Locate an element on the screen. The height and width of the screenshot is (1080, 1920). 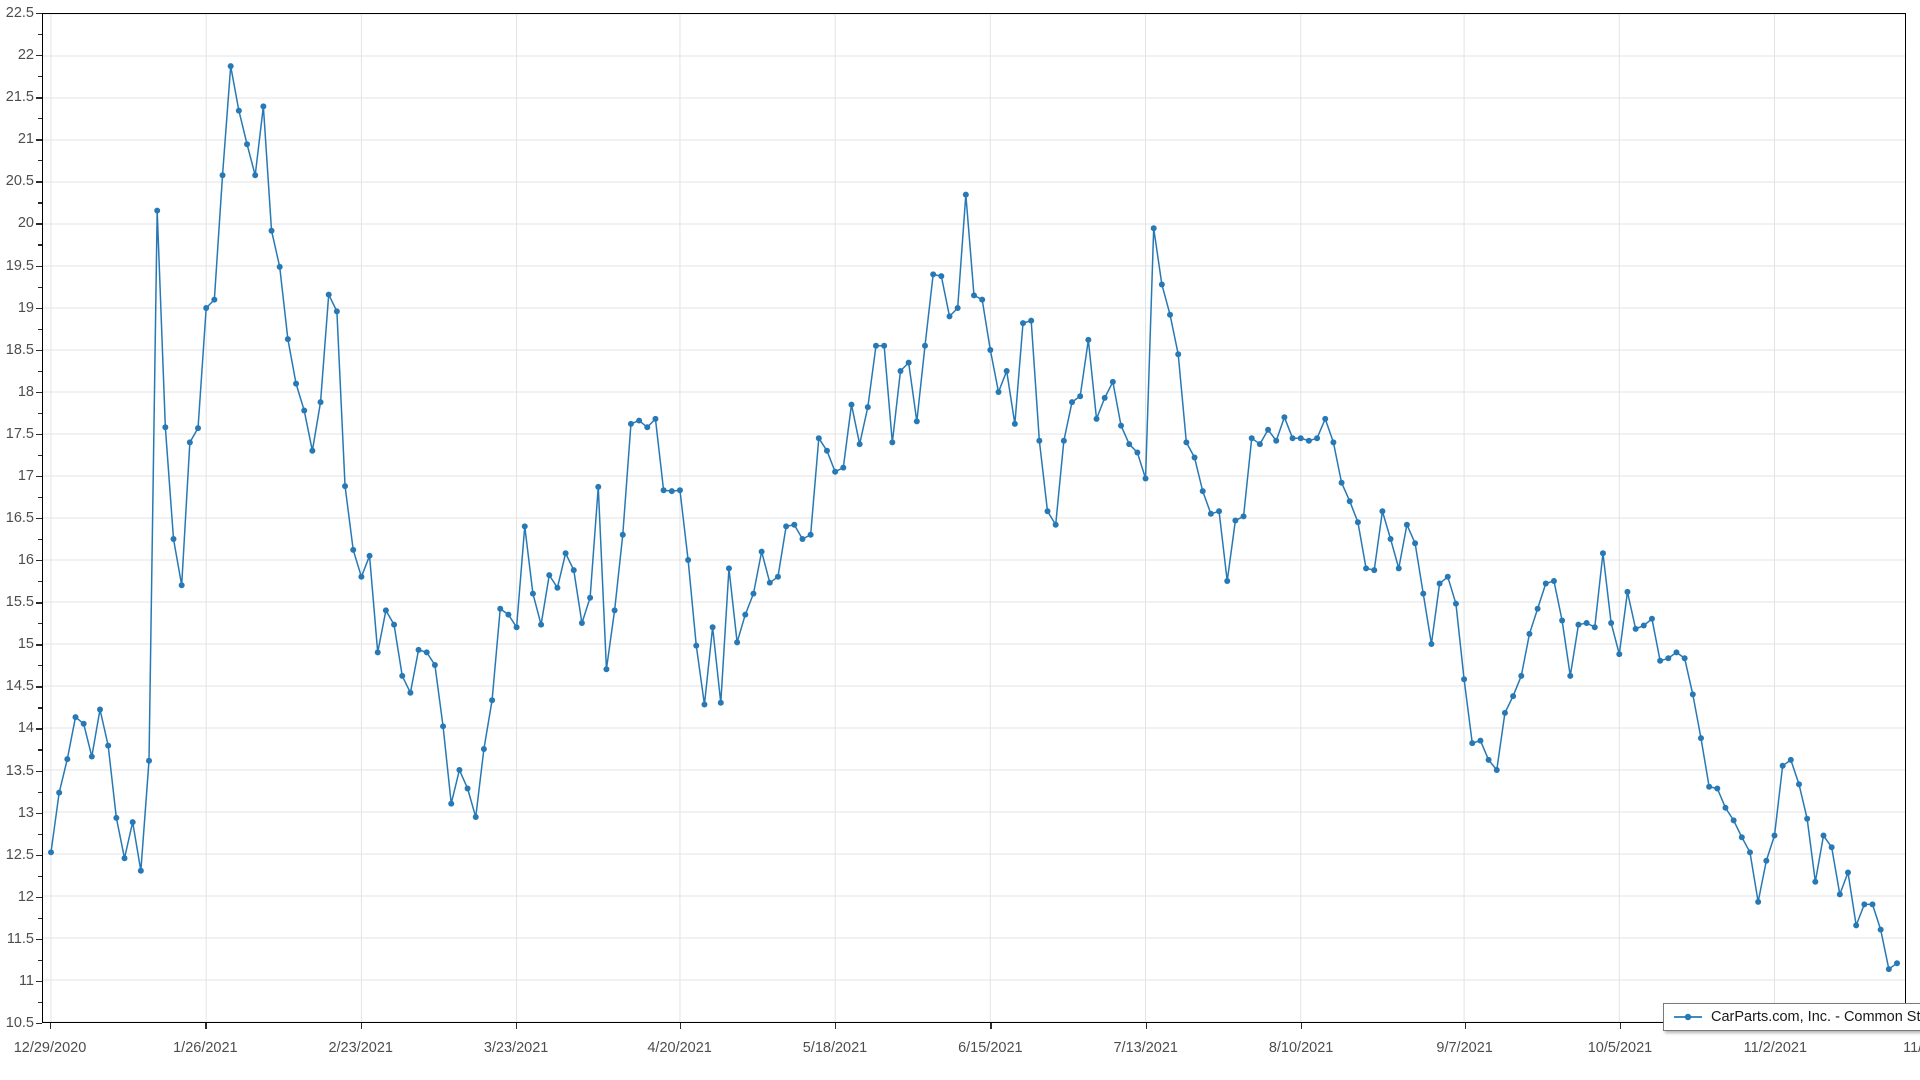
x-tick-label: 9/7/2021 is located at coordinates (1464, 1048).